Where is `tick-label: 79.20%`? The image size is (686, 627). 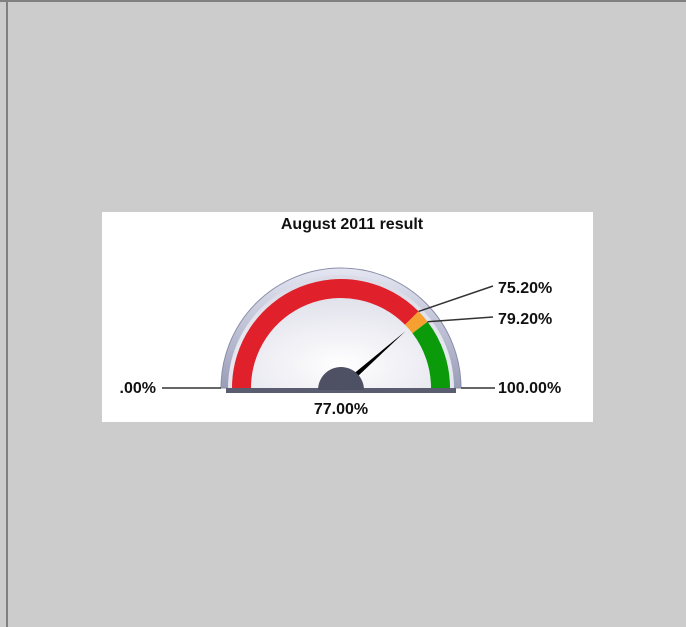
tick-label: 79.20% is located at coordinates (525, 319).